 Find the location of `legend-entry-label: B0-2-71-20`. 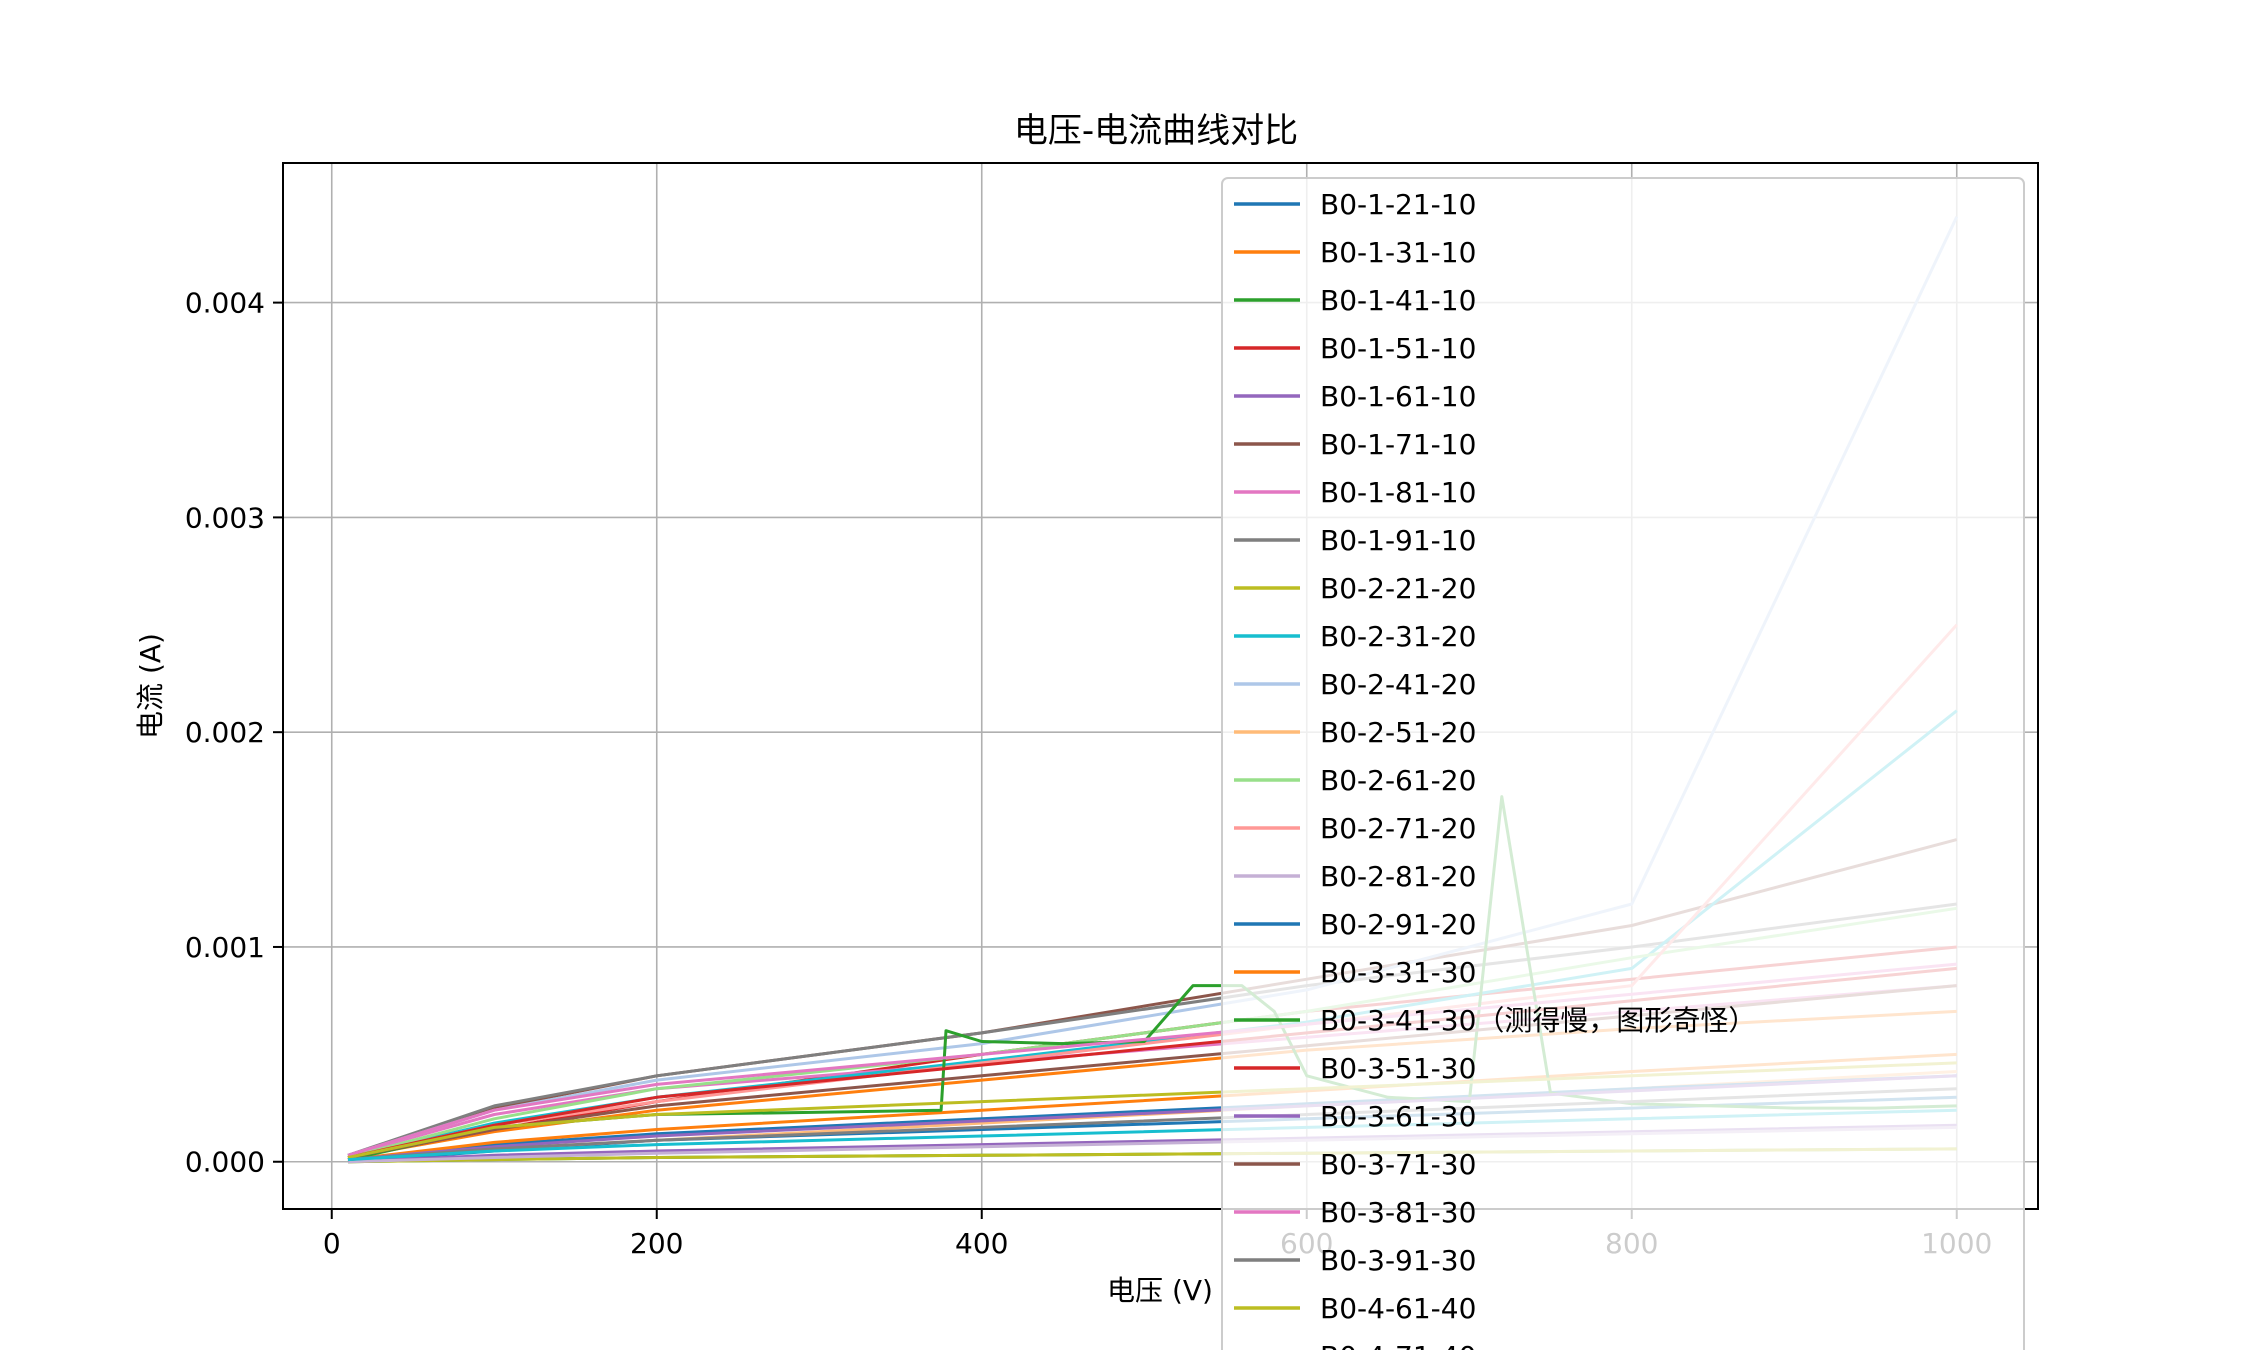

legend-entry-label: B0-2-71-20 is located at coordinates (1398, 828).